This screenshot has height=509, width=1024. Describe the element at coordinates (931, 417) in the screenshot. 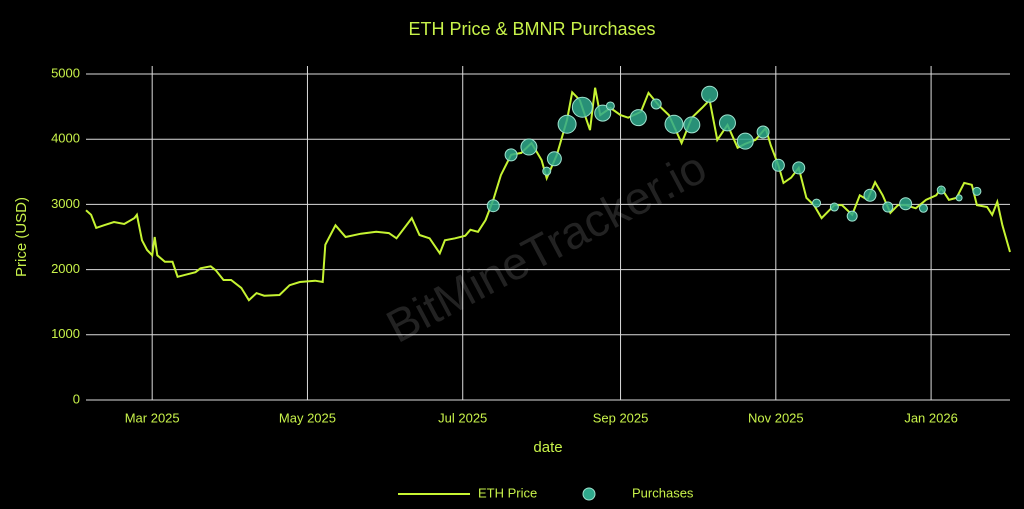

I see `x-tick-label: Jan 2026` at that location.